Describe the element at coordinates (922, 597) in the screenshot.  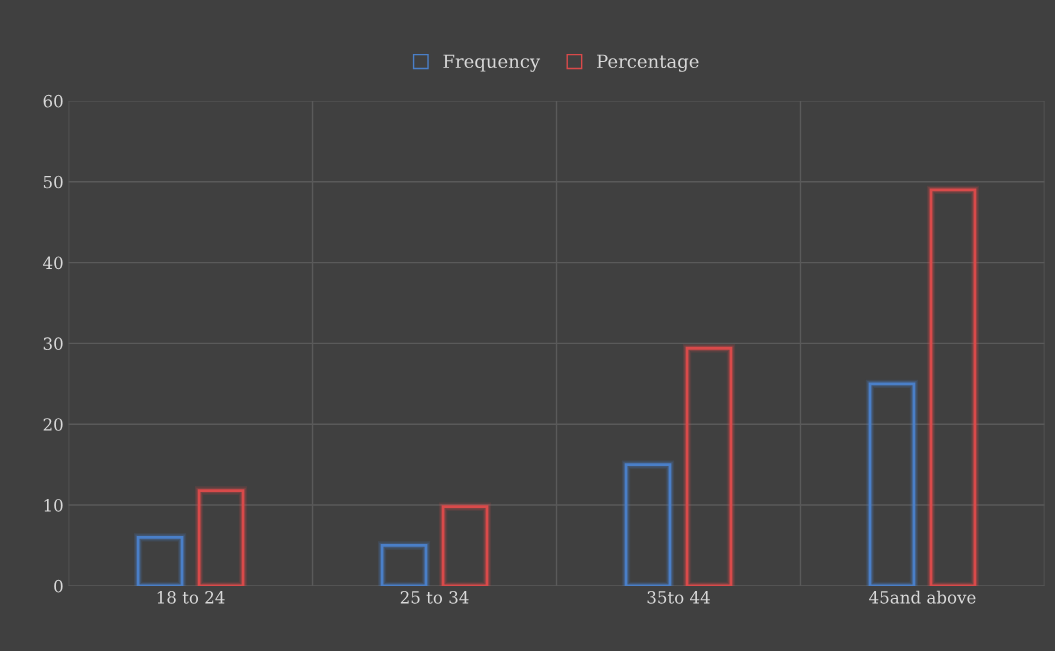
I see `x-tick-label: 45and above` at that location.